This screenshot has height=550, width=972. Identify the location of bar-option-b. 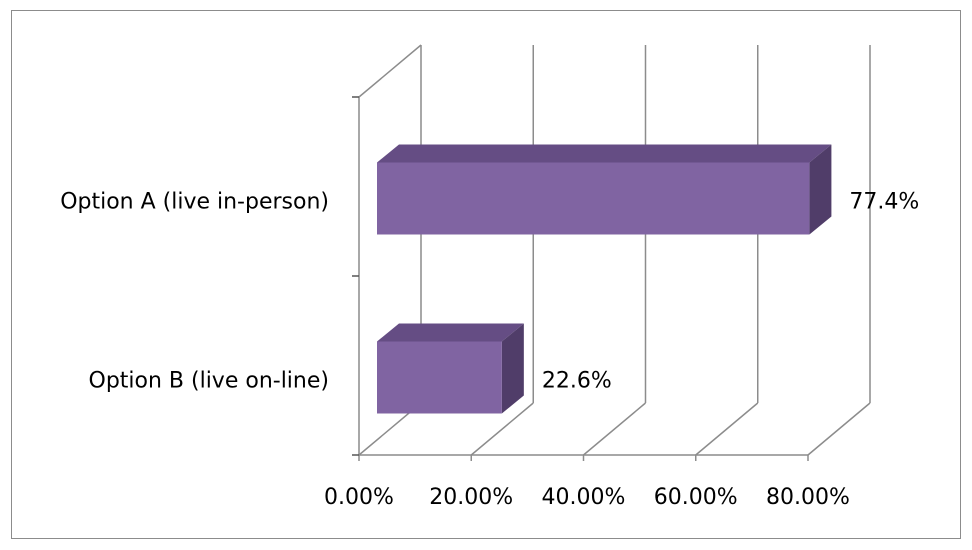
(450, 368).